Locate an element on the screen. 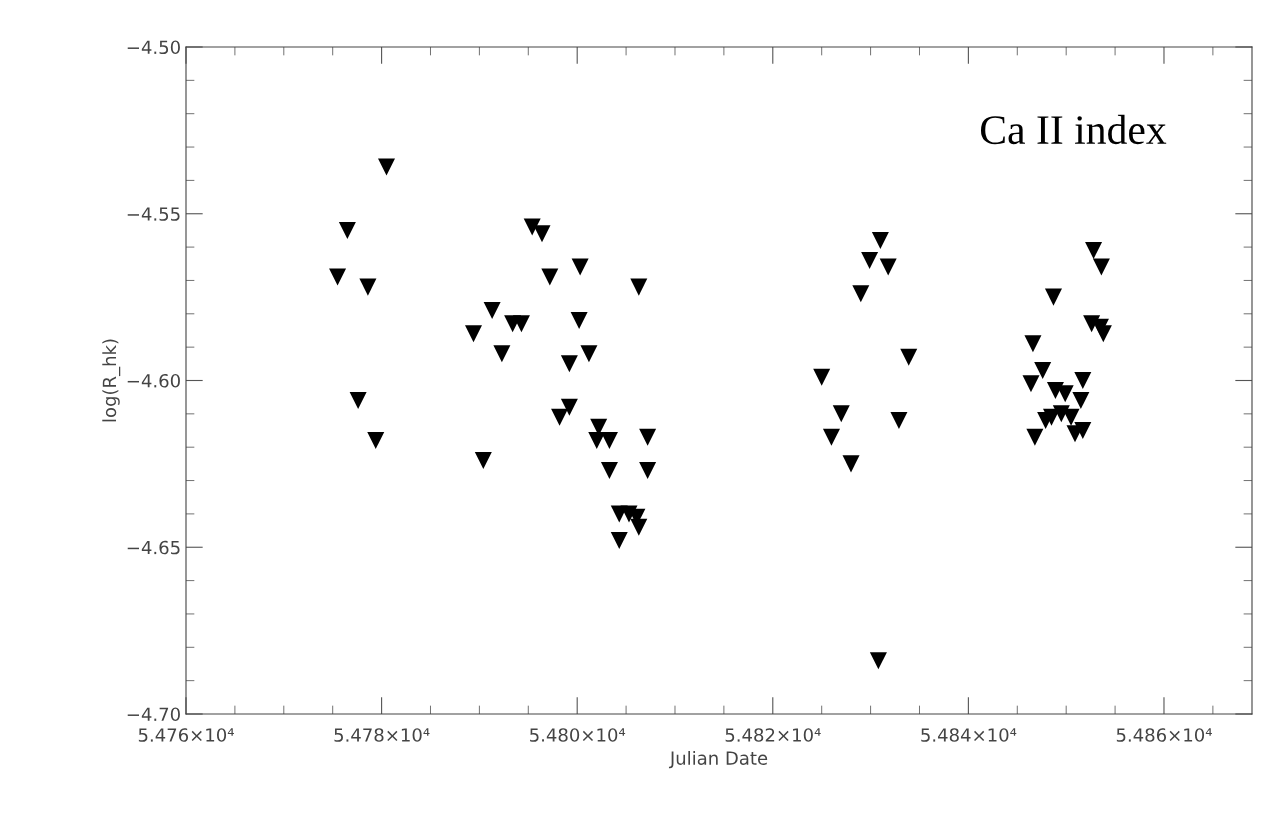 The width and height of the screenshot is (1266, 813). y-tick-label: −4.65 is located at coordinates (153, 547).